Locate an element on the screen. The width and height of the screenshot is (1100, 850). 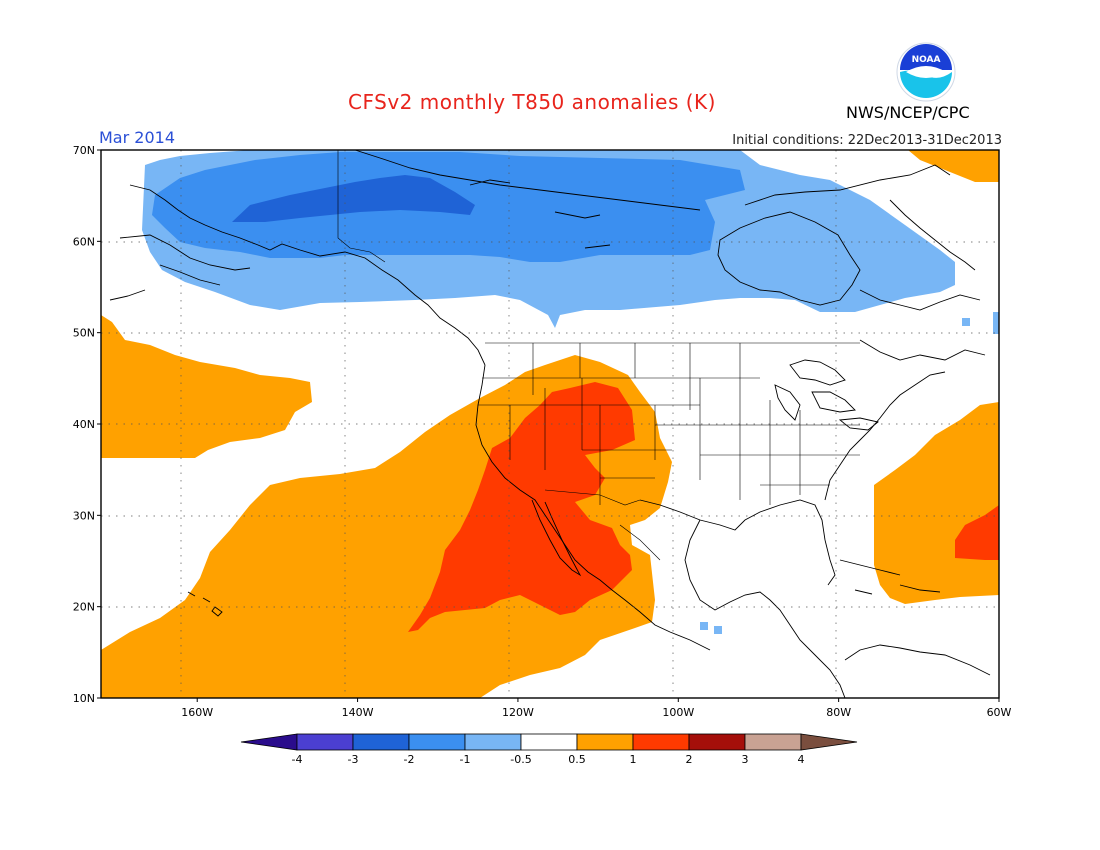
colorbar-label: 2 is located at coordinates (689, 759).